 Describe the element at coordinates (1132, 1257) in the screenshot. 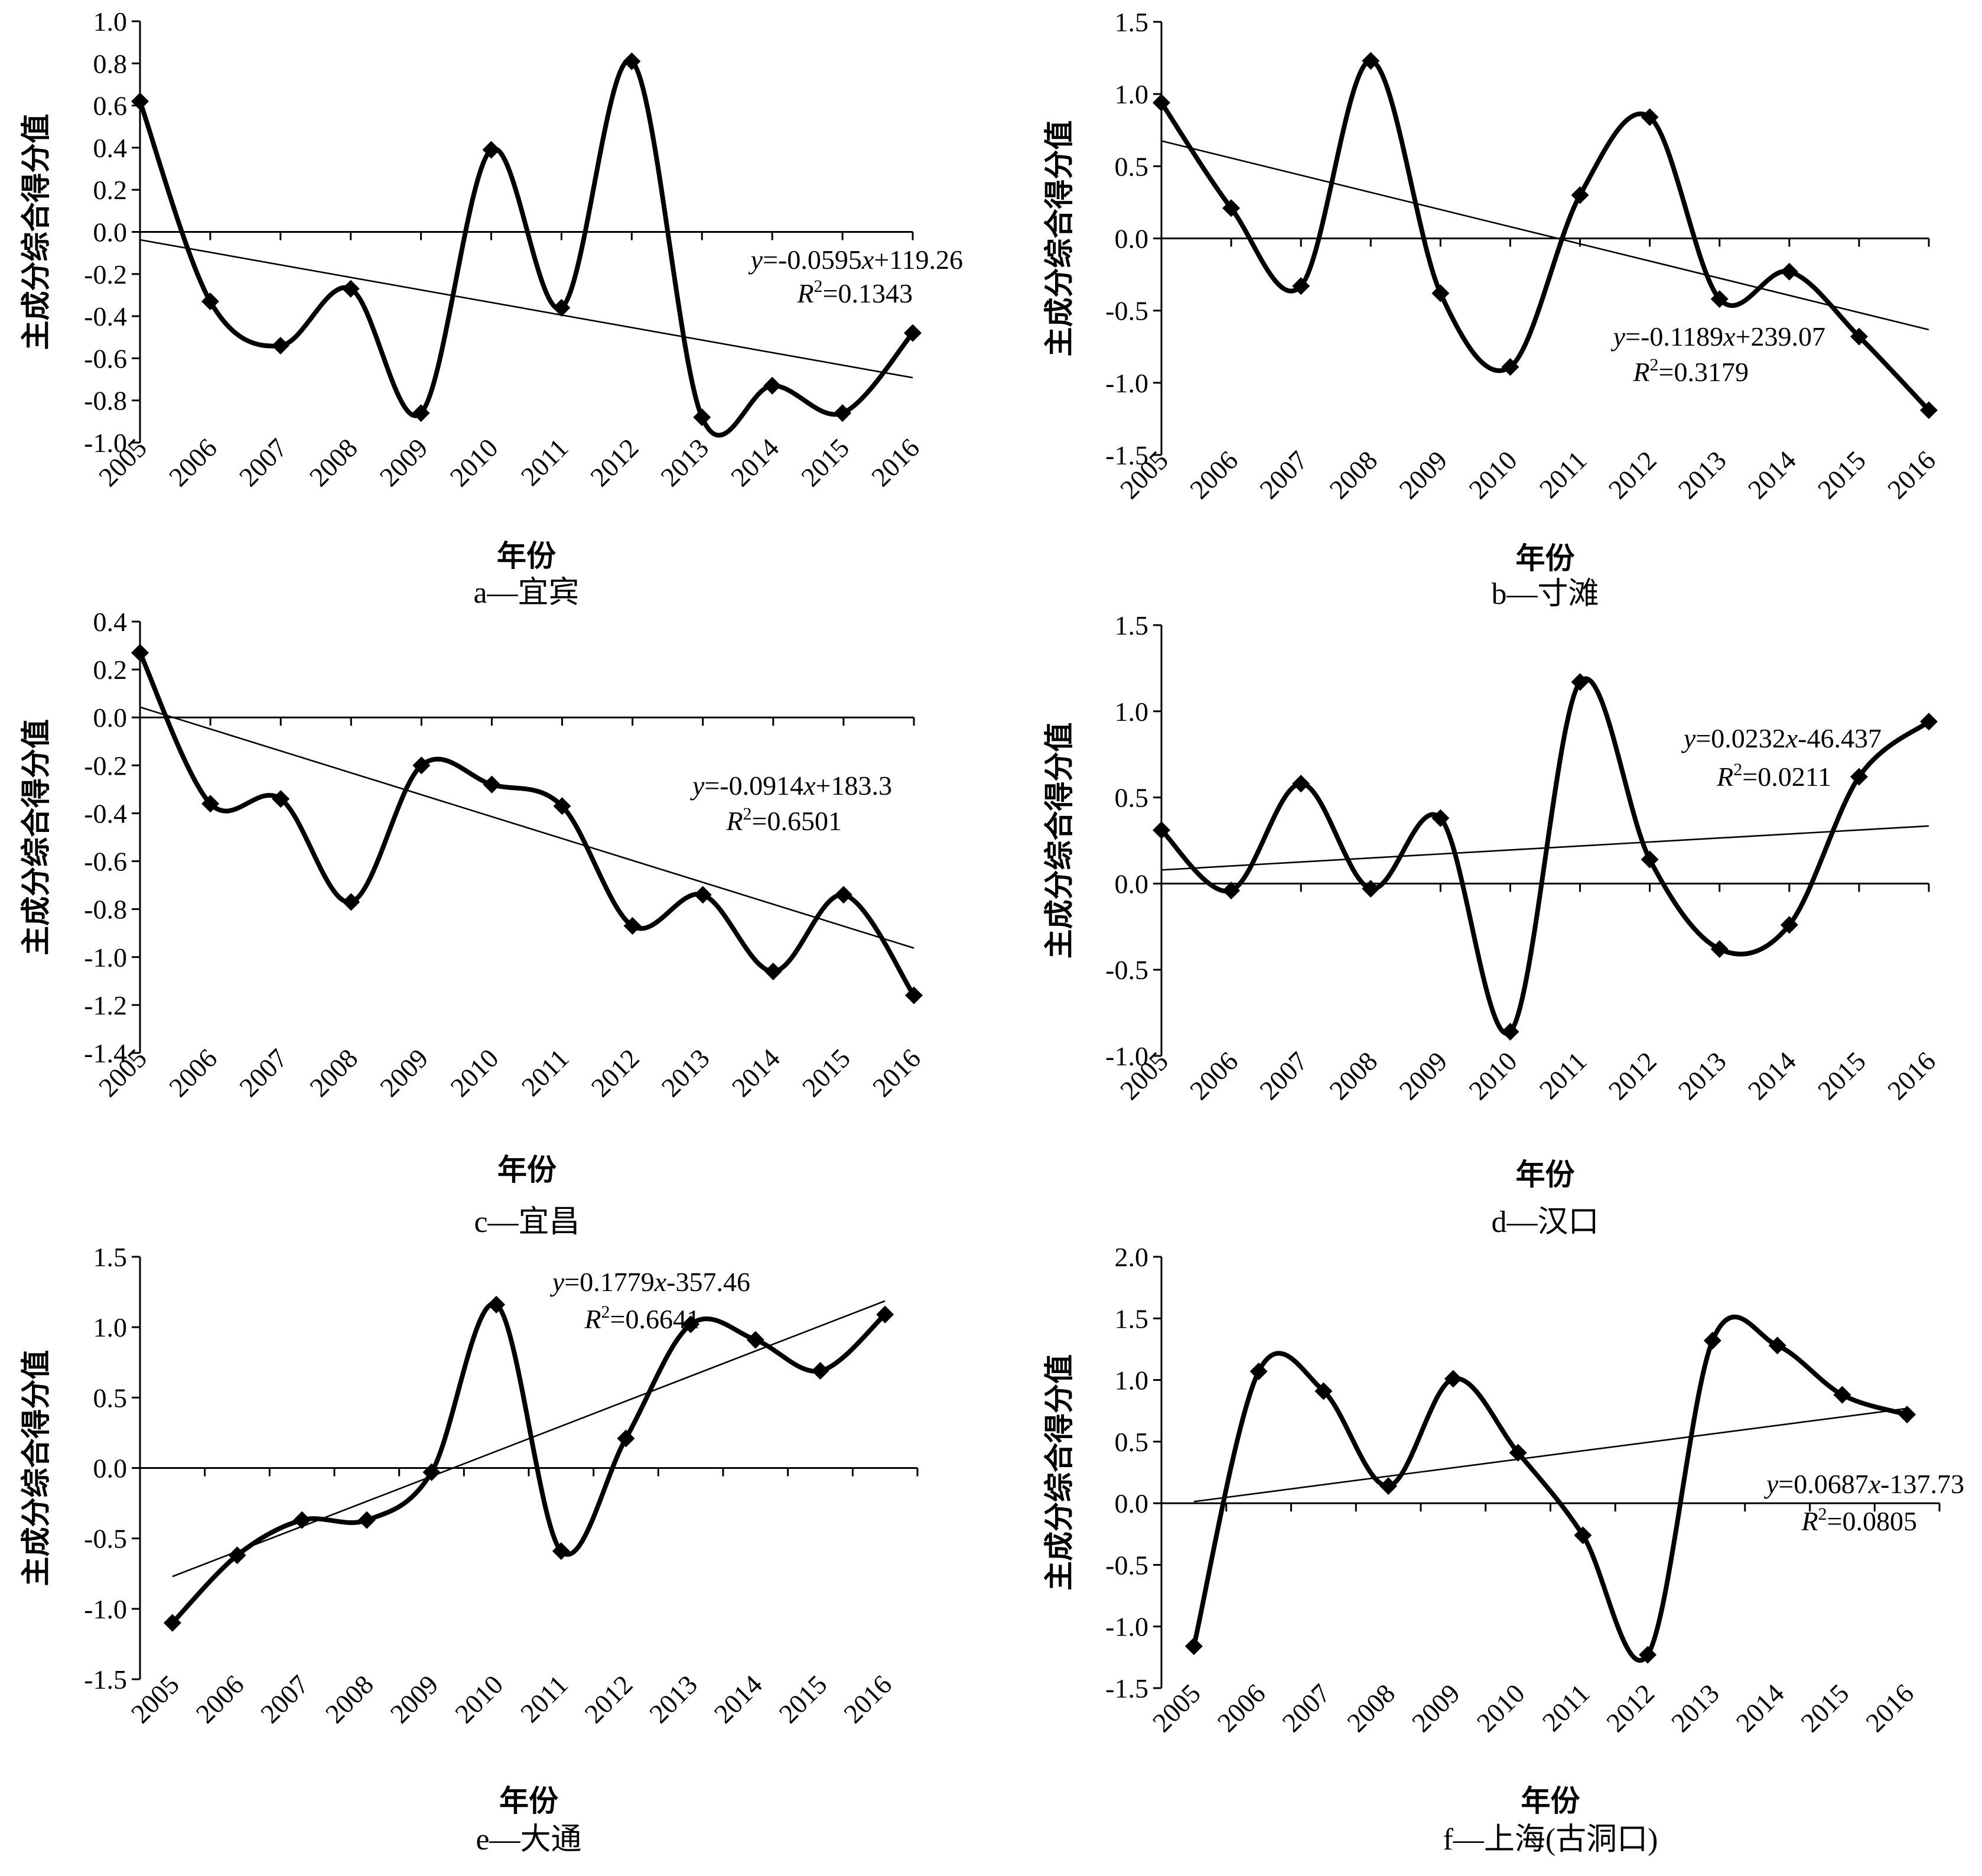

I see `y-tick-label: 2.0` at that location.